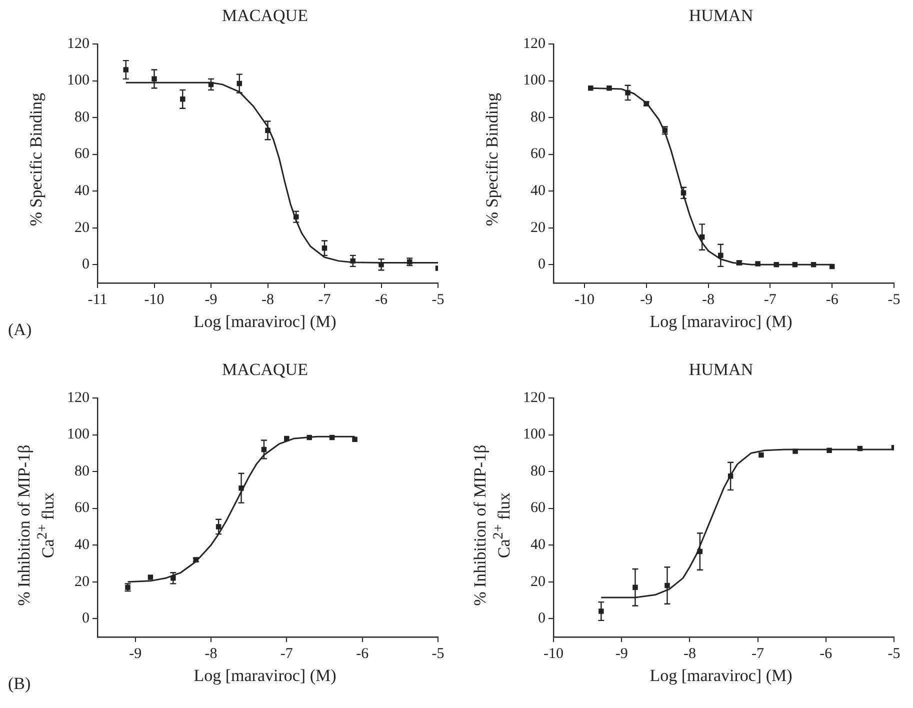  I want to click on text: (A), so click(20, 330).